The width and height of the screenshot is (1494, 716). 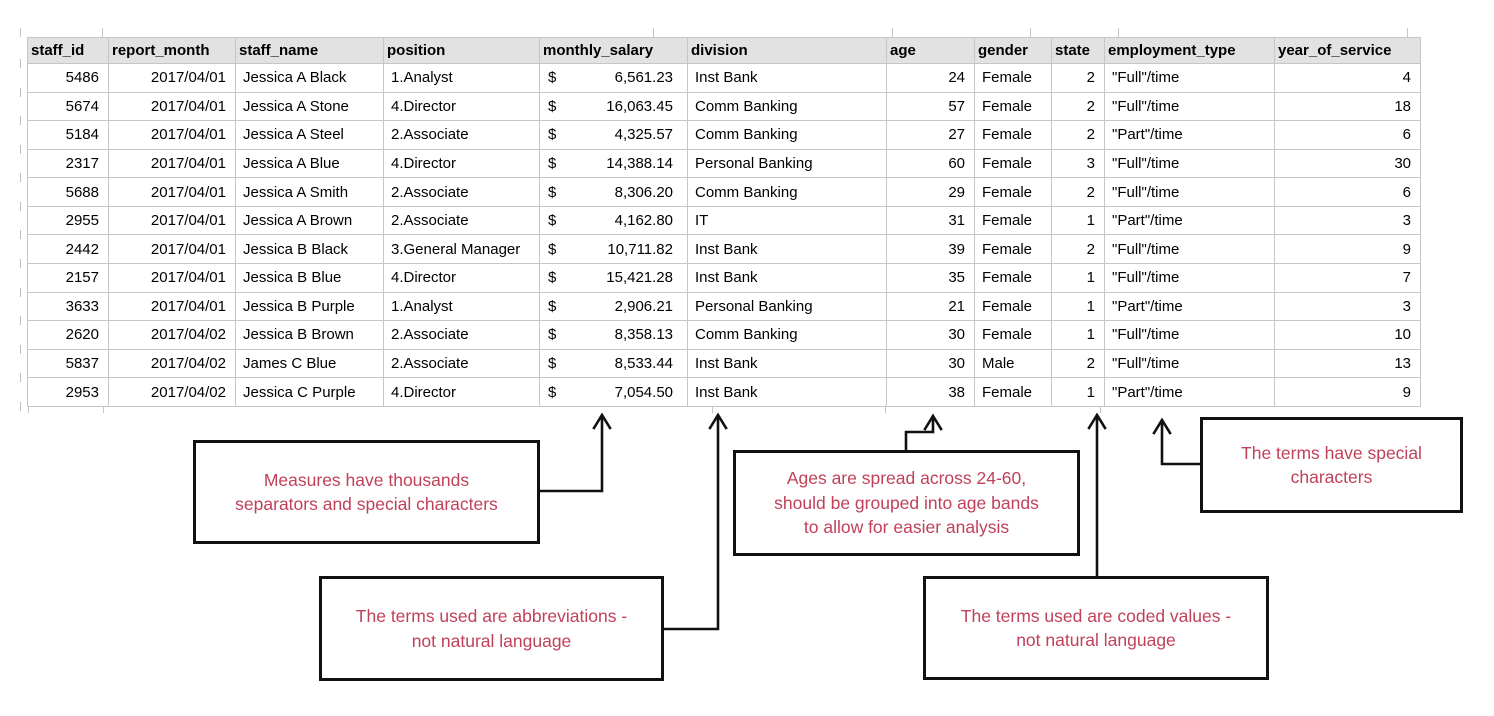 What do you see at coordinates (310, 192) in the screenshot?
I see `cell-staff_name: Jessica A Smith` at bounding box center [310, 192].